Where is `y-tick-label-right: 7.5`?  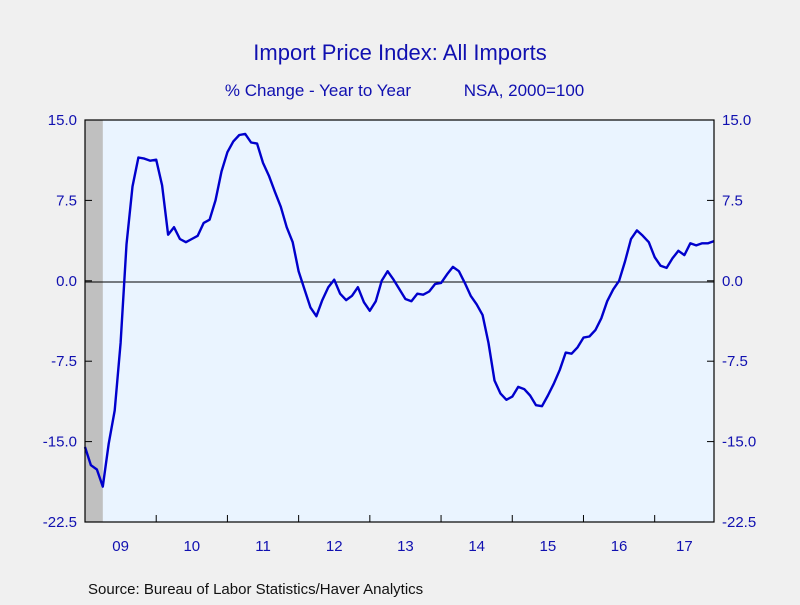 y-tick-label-right: 7.5 is located at coordinates (732, 200).